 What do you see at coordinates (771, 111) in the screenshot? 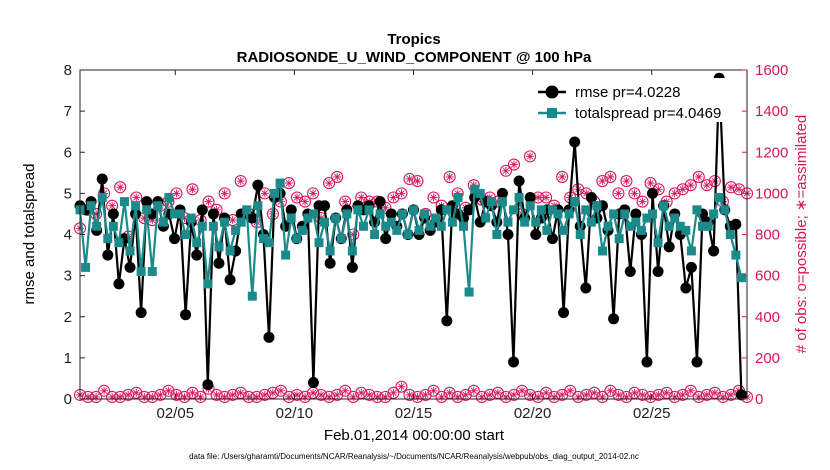
I see `y-tick-right-label: 1400` at bounding box center [771, 111].